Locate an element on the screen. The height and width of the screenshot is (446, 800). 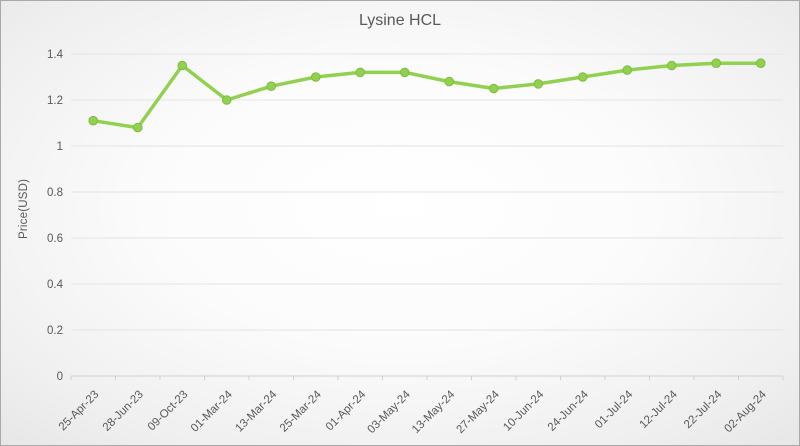
y-tick-label: 1.4 is located at coordinates (55, 55).